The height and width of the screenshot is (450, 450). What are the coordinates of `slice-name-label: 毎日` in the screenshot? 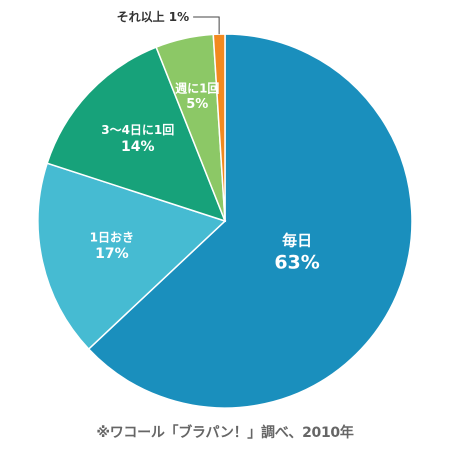 It's located at (297, 241).